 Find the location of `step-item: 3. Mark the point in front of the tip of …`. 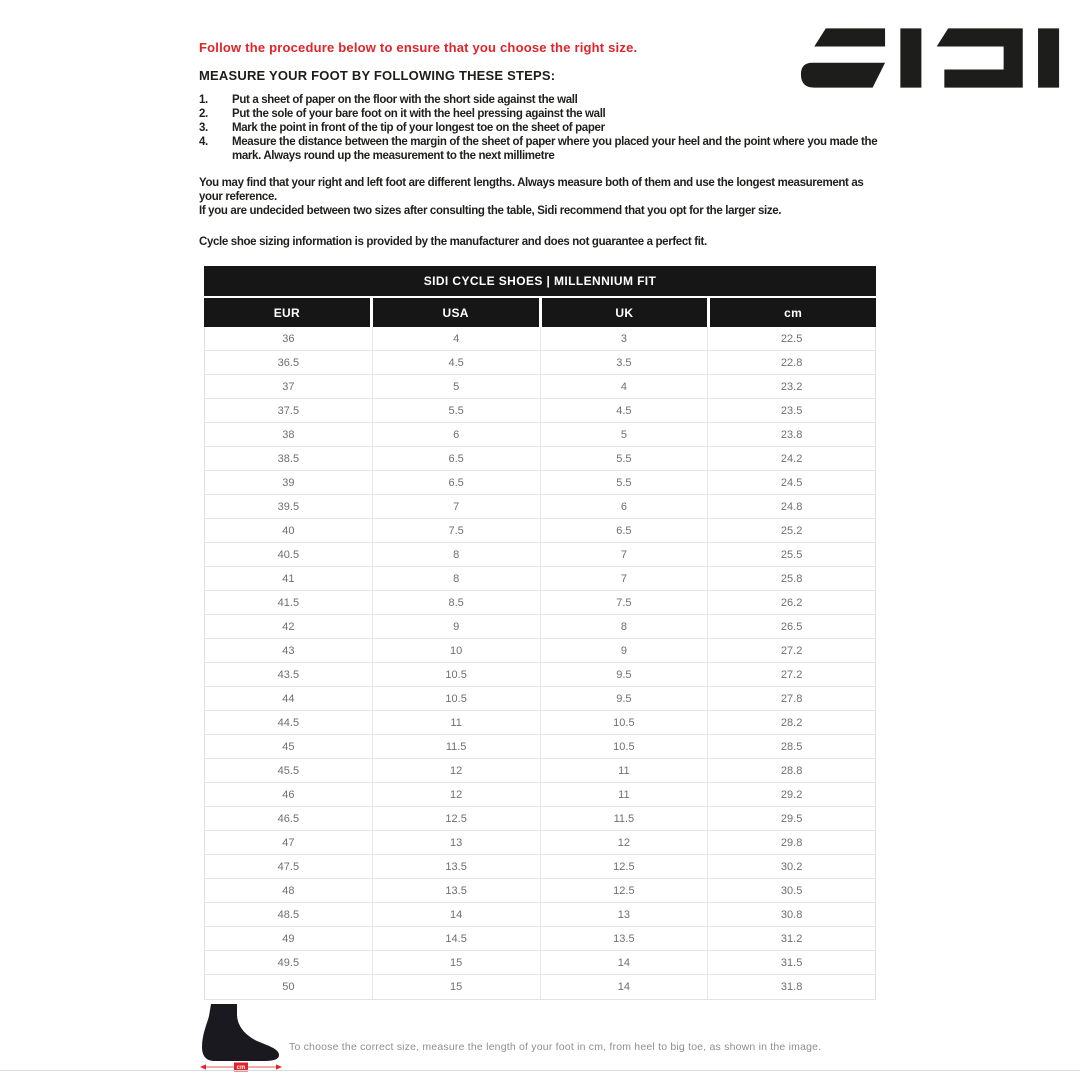

step-item: 3. Mark the point in front of the tip of … is located at coordinates (544, 128).